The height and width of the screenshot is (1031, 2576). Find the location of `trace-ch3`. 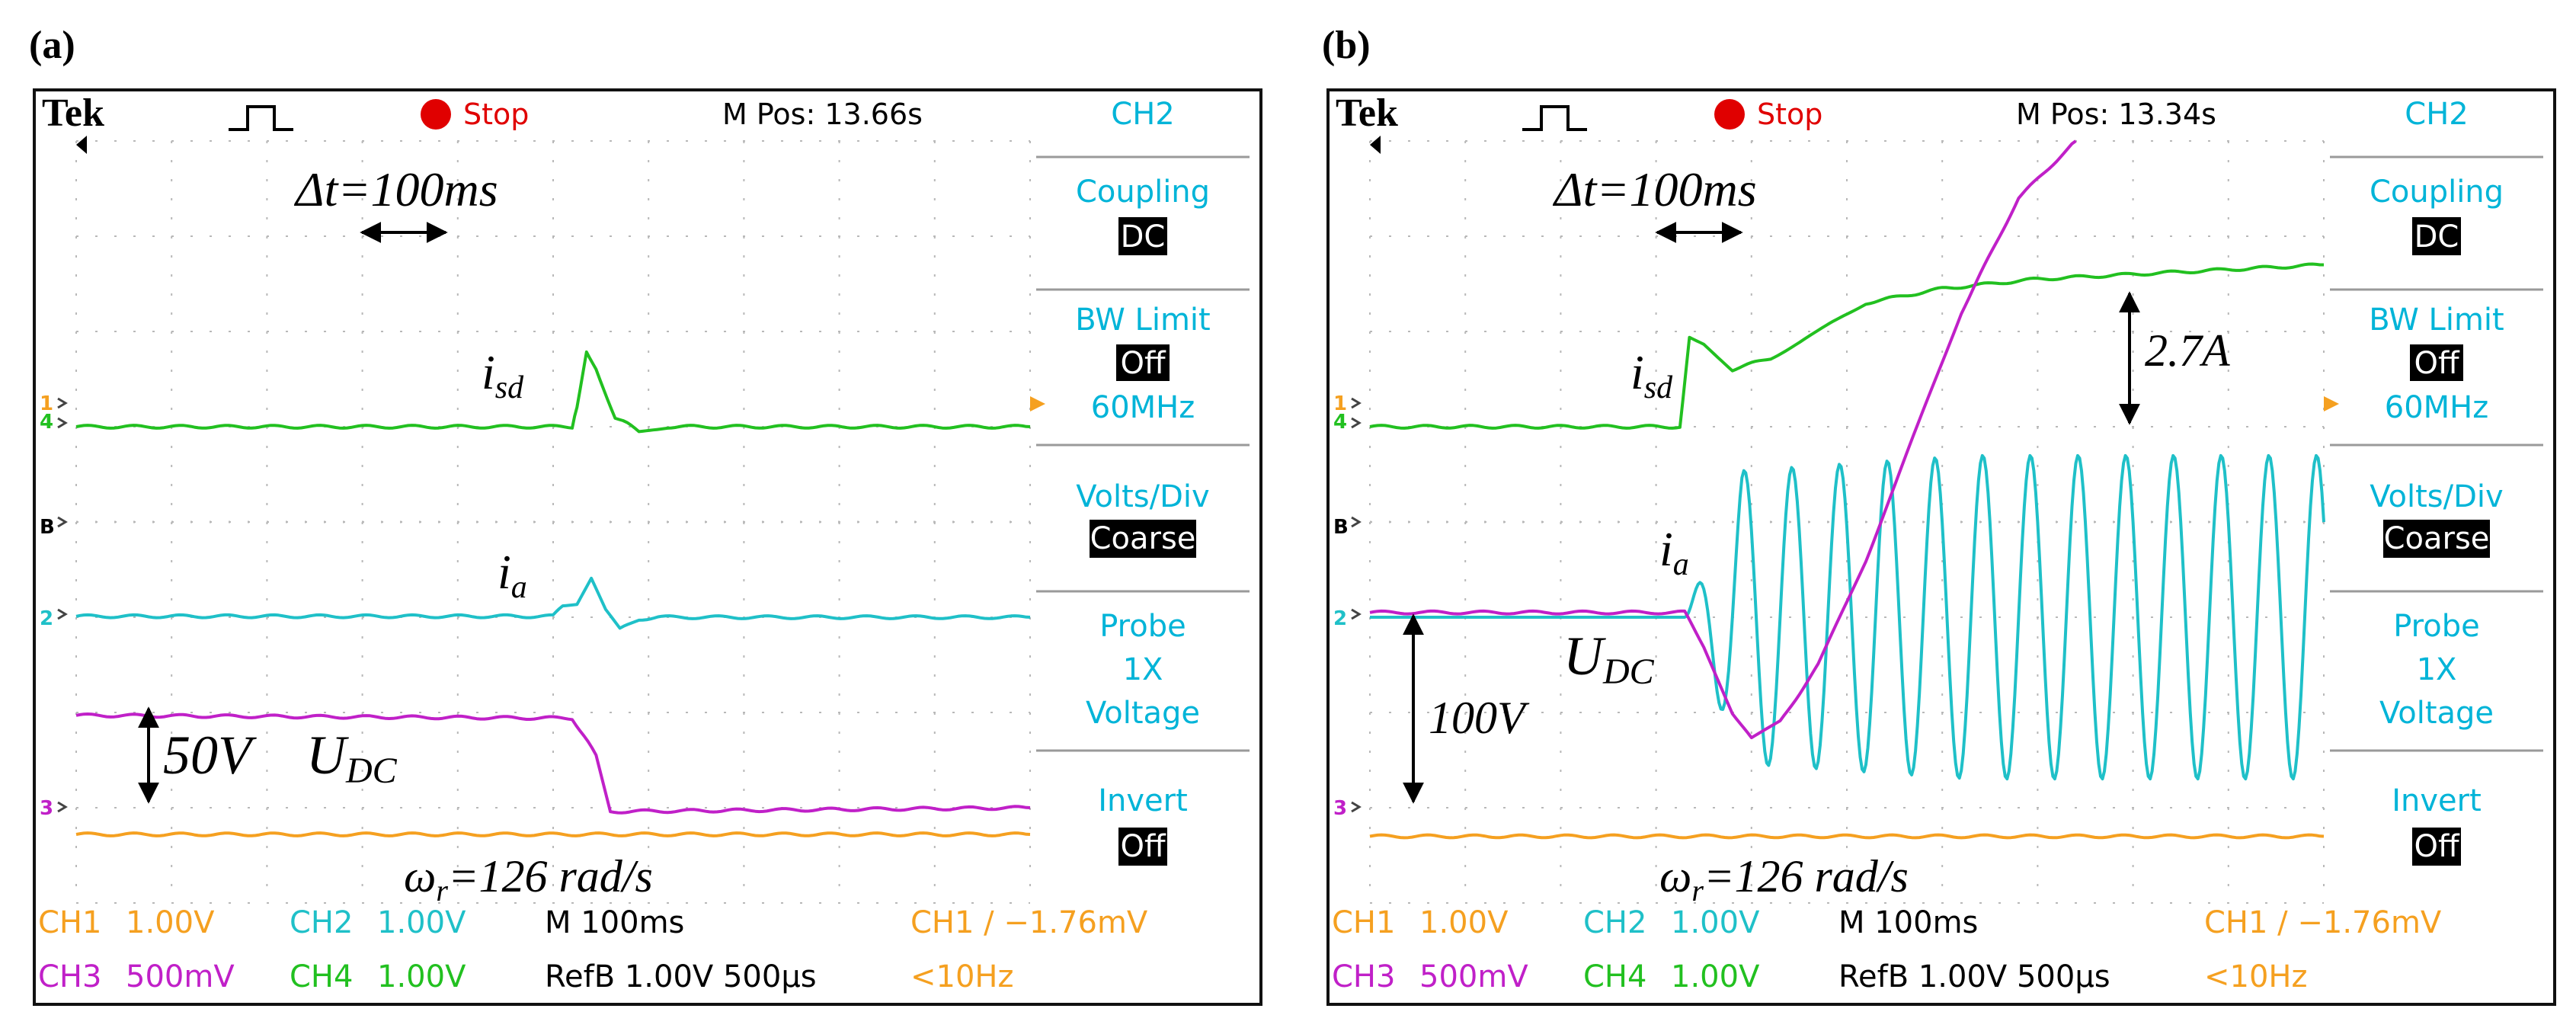

trace-ch3 is located at coordinates (553, 763).